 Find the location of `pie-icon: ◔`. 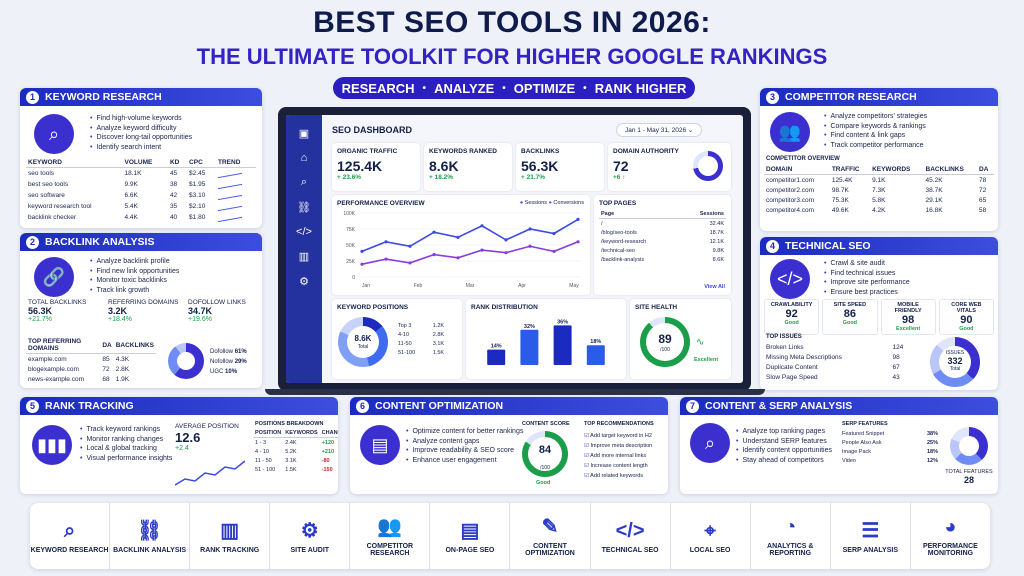

pie-icon: ◔ is located at coordinates (790, 527).